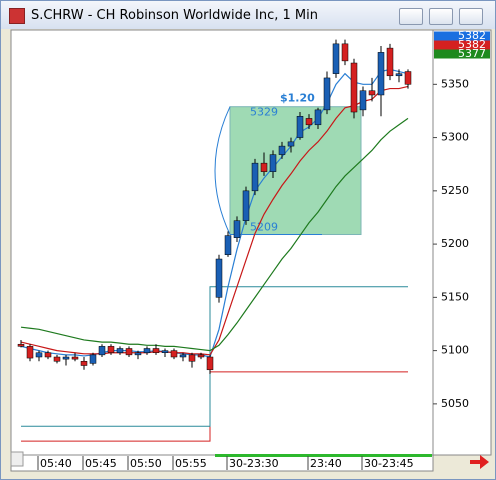  I want to click on scroll-box, so click(17, 459).